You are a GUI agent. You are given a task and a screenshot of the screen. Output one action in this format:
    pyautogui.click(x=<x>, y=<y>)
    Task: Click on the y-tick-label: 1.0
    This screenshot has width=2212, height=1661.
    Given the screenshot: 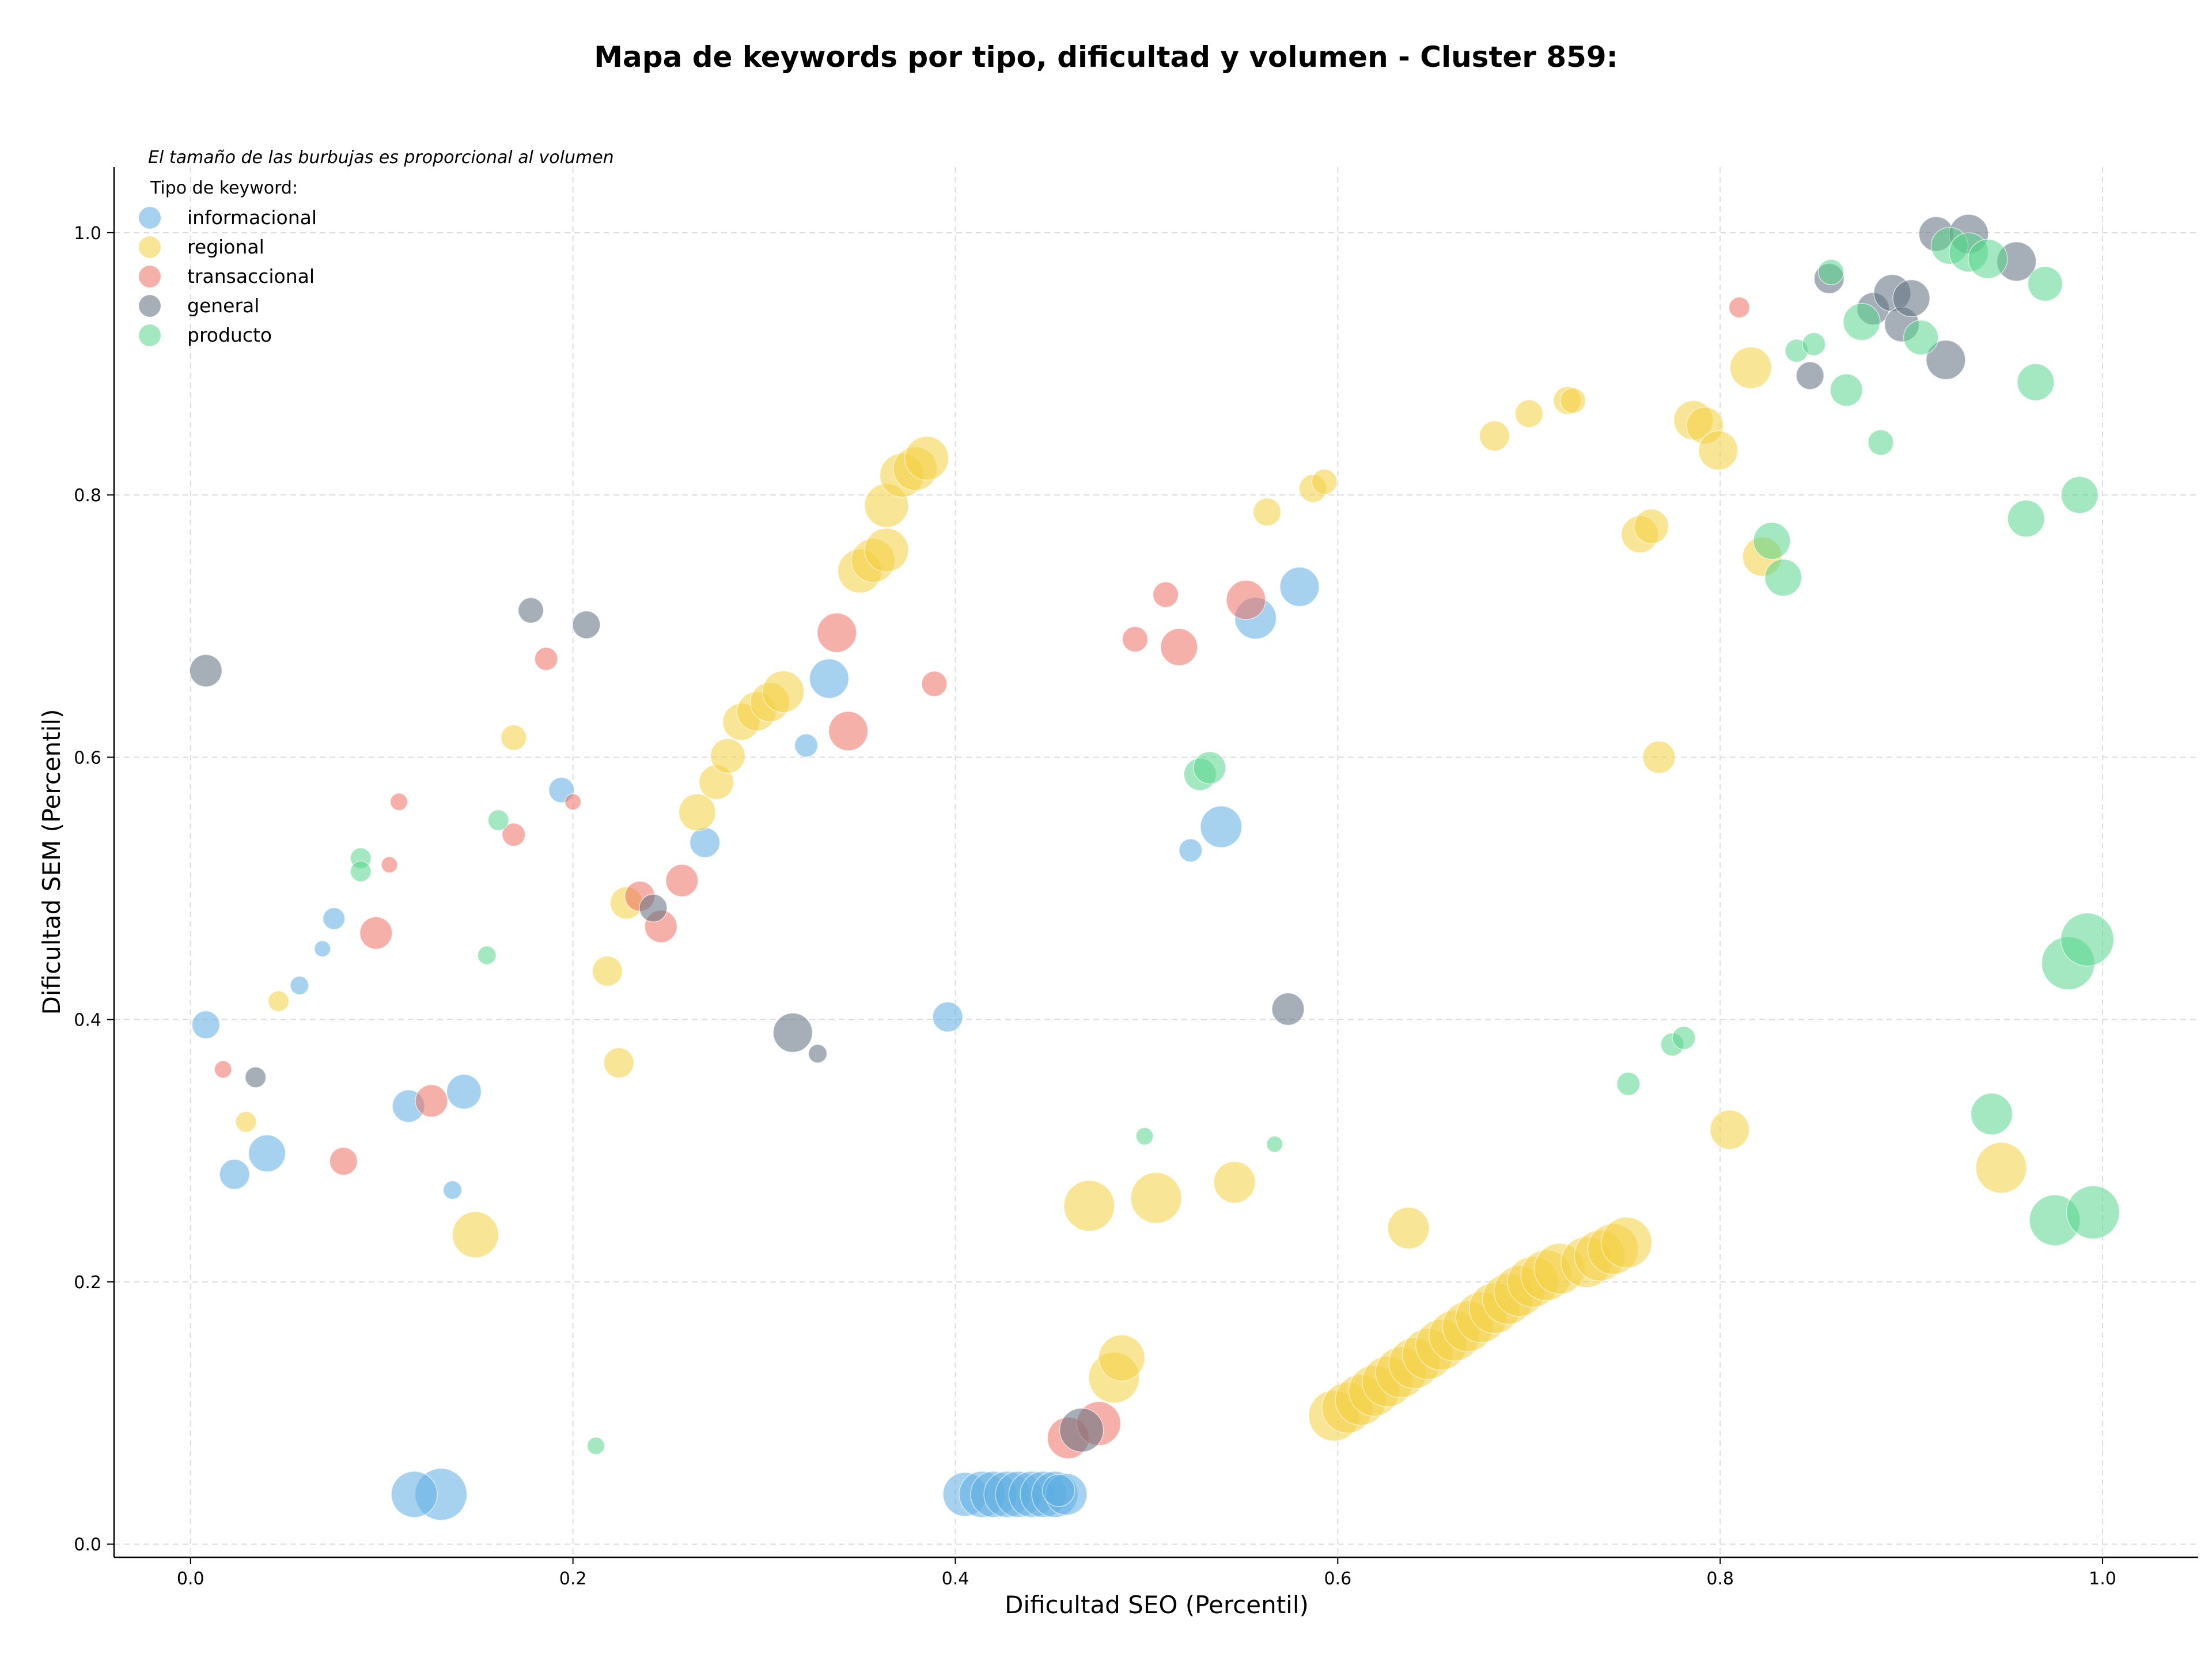 What is the action you would take?
    pyautogui.click(x=87, y=234)
    